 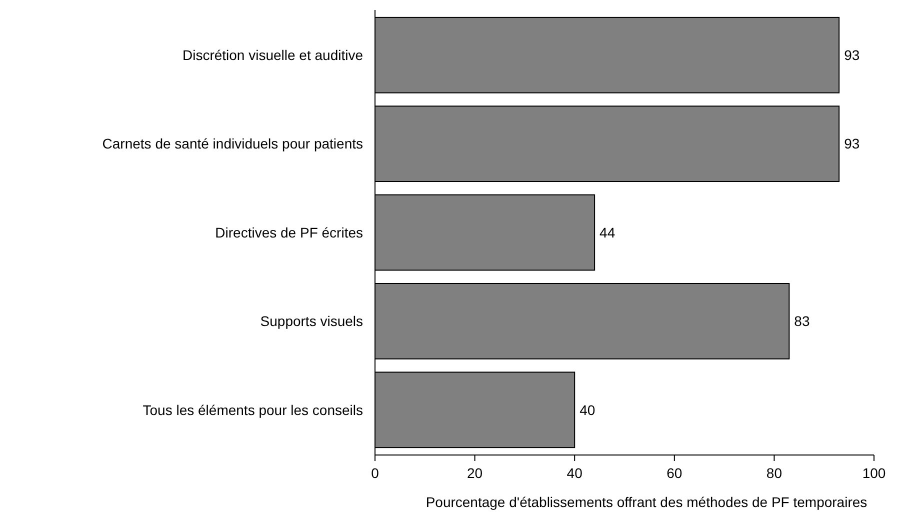 I want to click on y-tick-label: Supports visuels, so click(x=311, y=321).